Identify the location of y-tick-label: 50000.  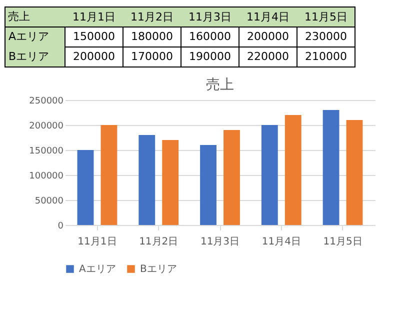
(49, 201).